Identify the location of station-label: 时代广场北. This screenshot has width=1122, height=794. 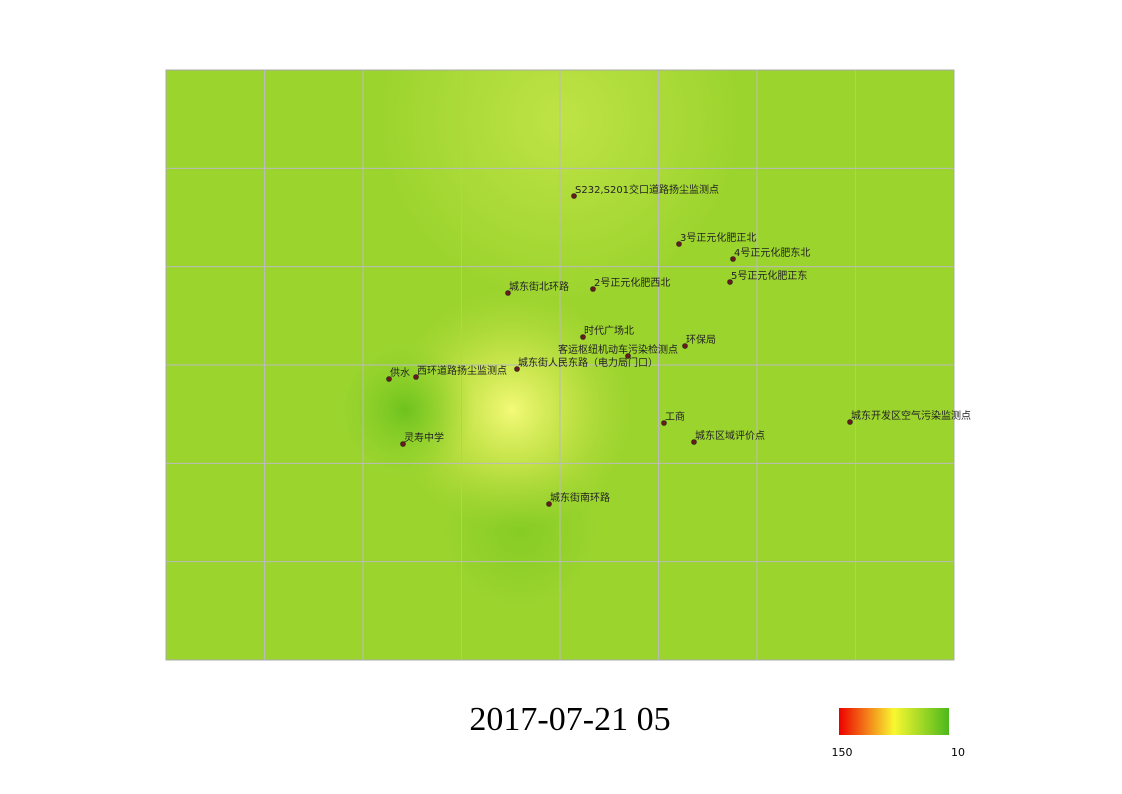
(609, 330).